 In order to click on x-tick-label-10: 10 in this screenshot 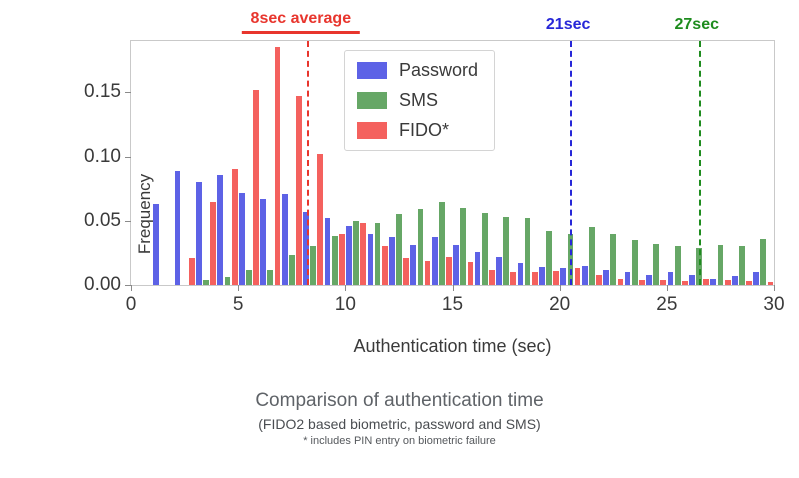, I will do `click(345, 304)`.